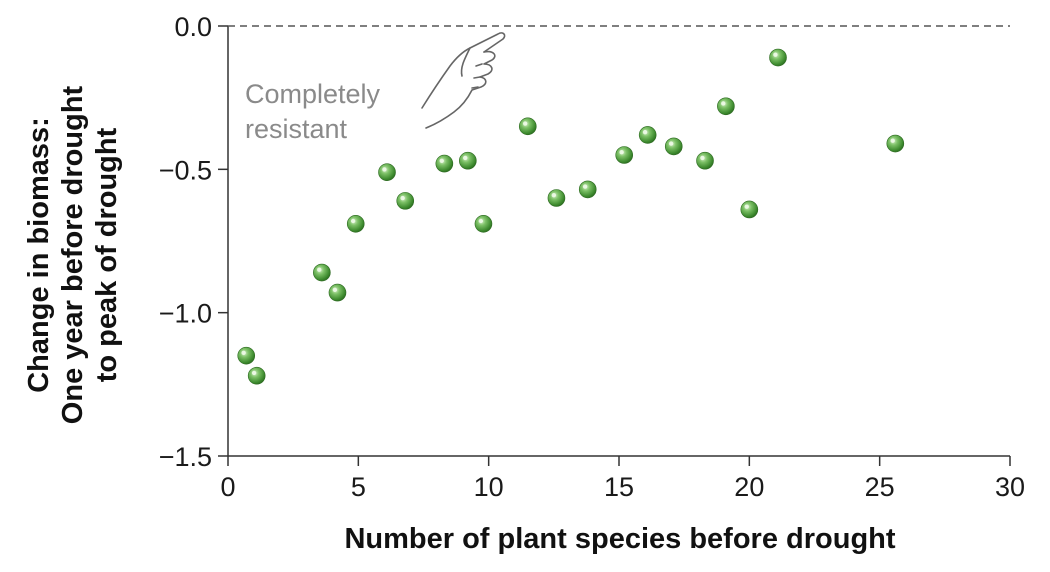 This screenshot has height=572, width=1050. I want to click on annotation-layer: Completely resistant, so click(375, 88).